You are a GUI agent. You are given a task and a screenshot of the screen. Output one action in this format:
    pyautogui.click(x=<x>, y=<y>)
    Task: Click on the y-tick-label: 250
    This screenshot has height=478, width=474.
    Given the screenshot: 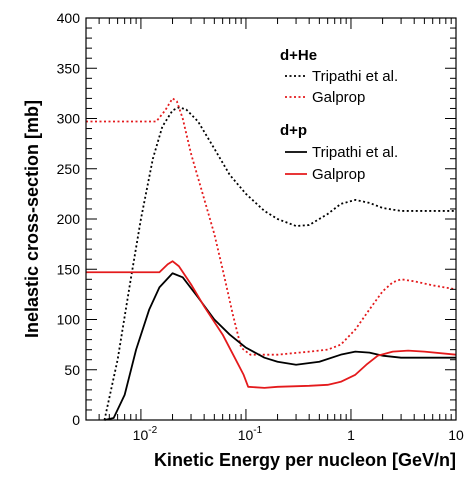 What is the action you would take?
    pyautogui.click(x=69, y=169)
    